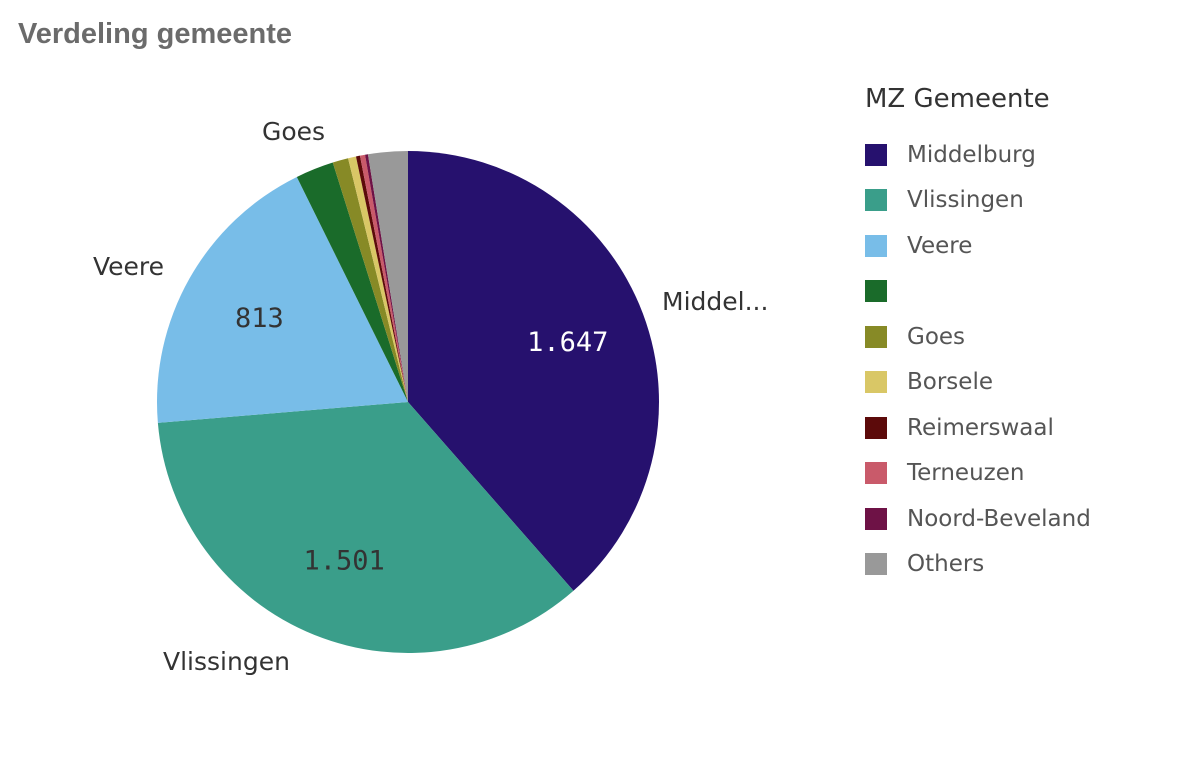 The height and width of the screenshot is (769, 1200). Describe the element at coordinates (365, 527) in the screenshot. I see `pie-slice-vlissingen` at that location.